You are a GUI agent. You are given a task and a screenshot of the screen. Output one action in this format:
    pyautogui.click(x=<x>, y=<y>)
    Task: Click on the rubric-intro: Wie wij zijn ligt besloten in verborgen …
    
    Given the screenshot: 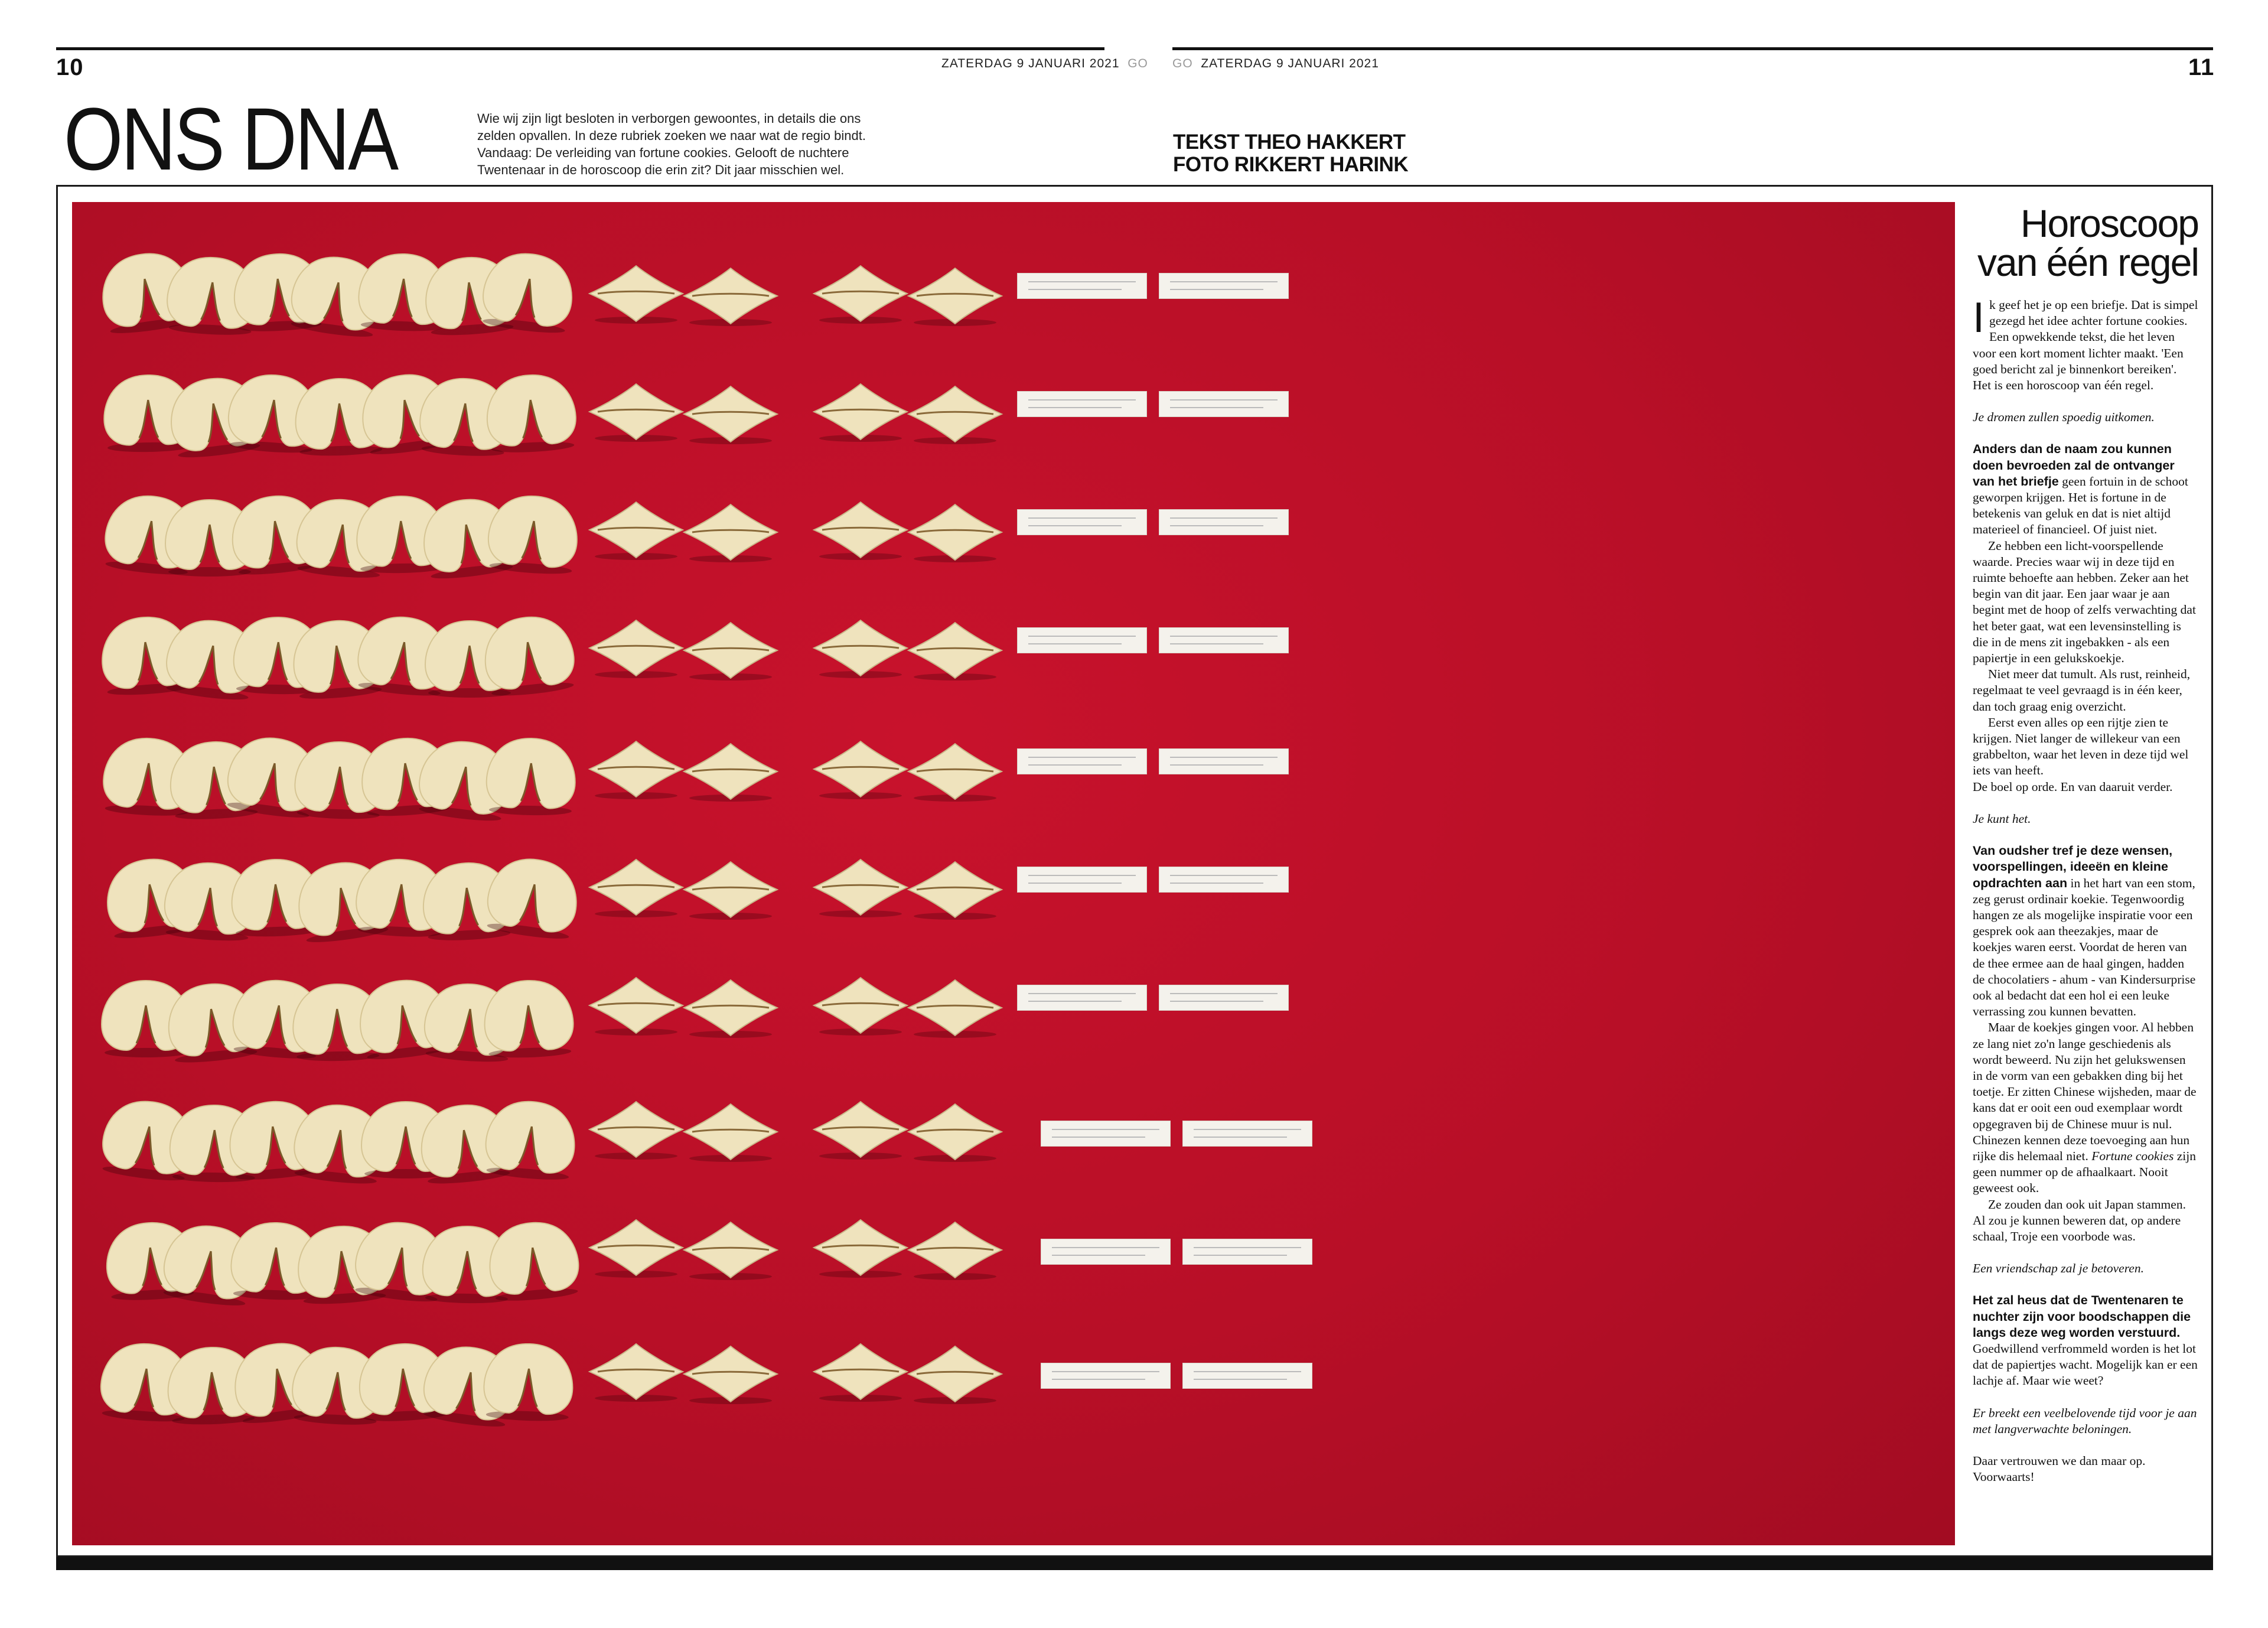 What is the action you would take?
    pyautogui.click(x=671, y=144)
    